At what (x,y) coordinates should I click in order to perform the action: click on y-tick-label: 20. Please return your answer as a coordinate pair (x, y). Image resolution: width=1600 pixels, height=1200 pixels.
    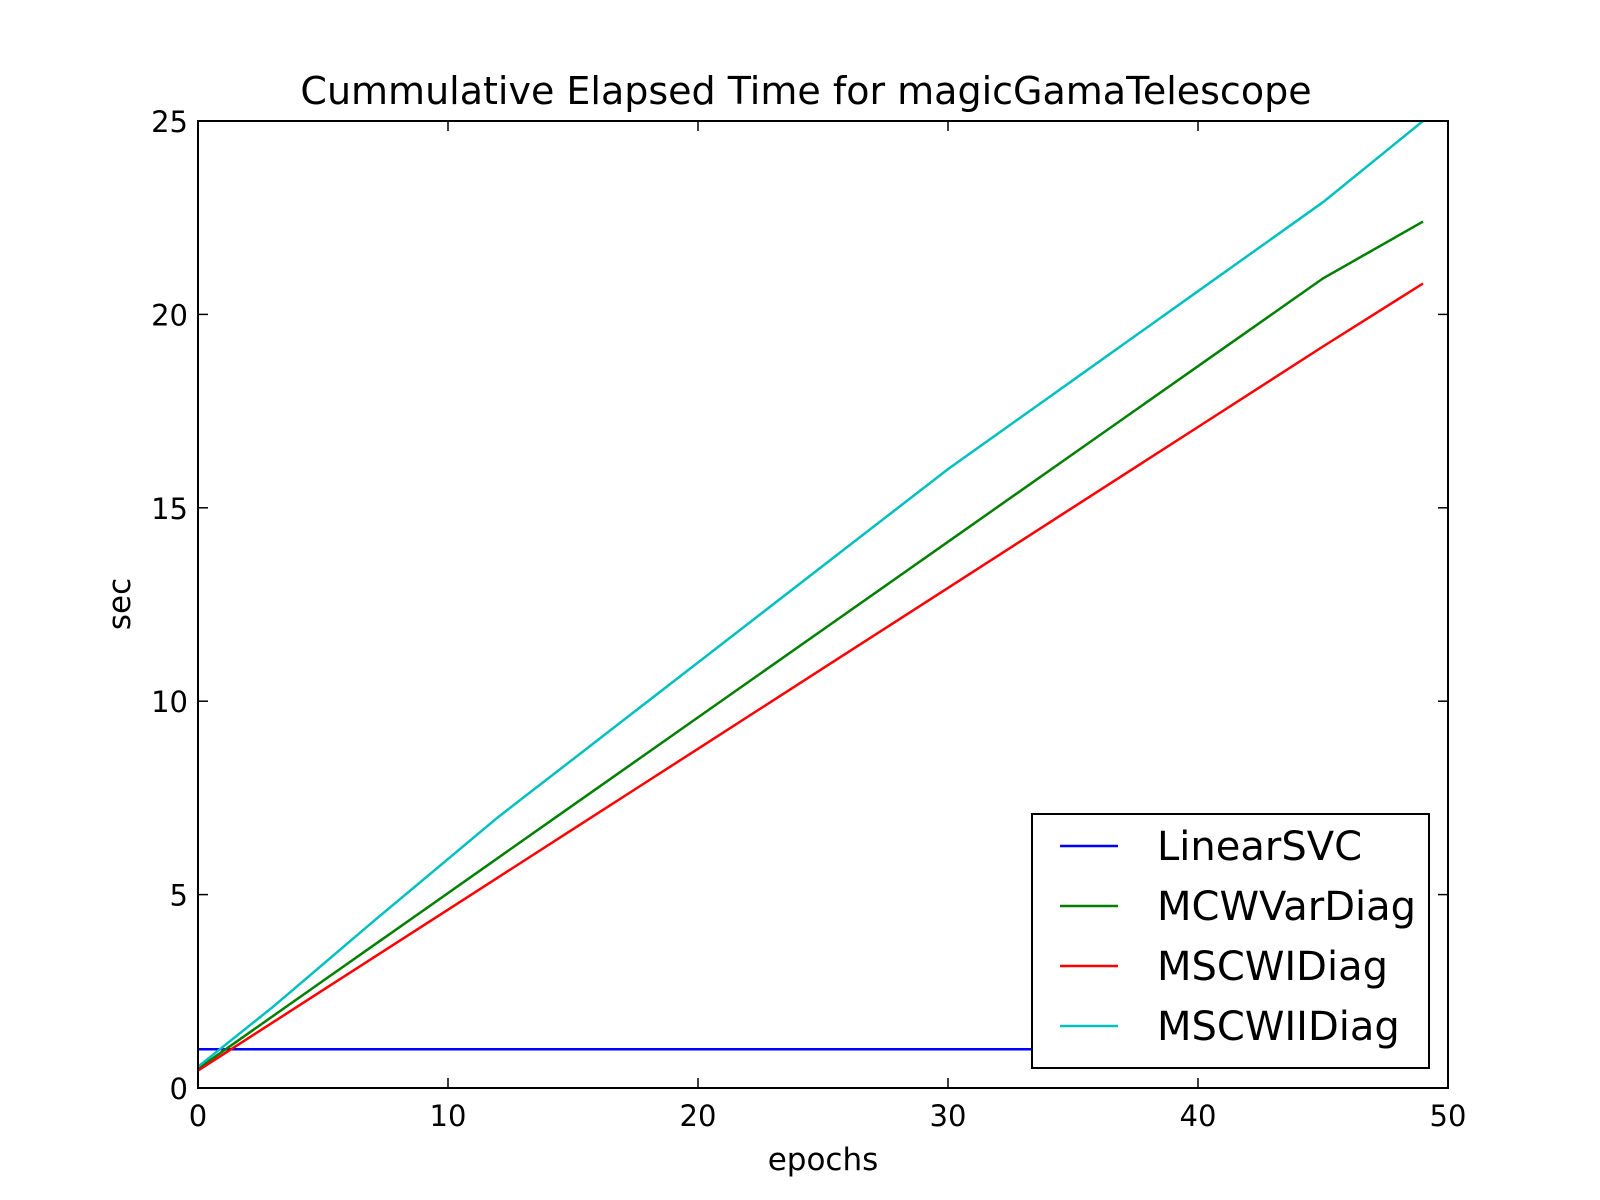
    Looking at the image, I should click on (169, 315).